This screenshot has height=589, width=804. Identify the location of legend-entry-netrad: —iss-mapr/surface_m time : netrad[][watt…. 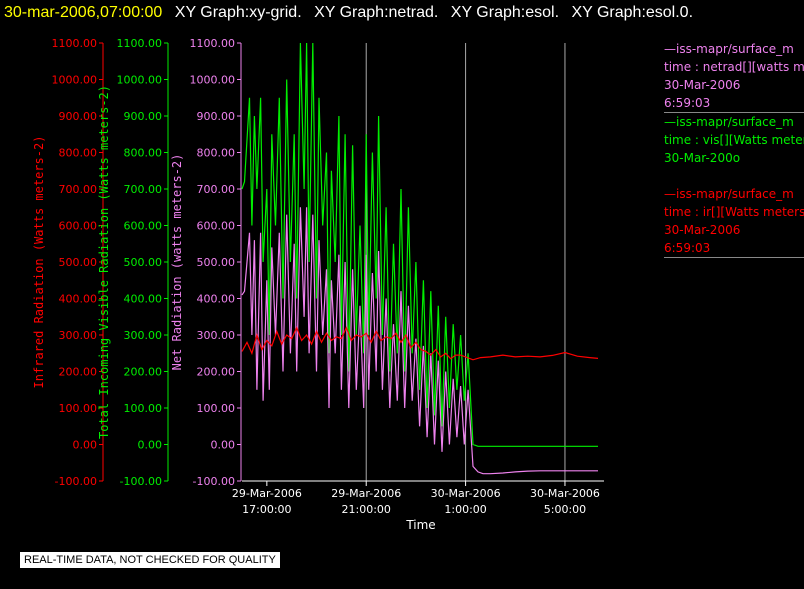
(734, 76).